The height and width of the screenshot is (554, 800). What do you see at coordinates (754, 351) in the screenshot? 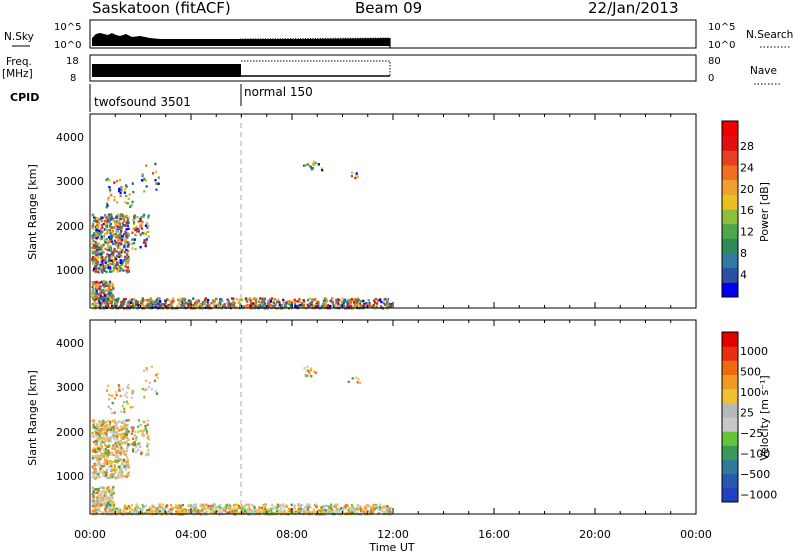
I see `colorbar-tick-label: 1000` at bounding box center [754, 351].